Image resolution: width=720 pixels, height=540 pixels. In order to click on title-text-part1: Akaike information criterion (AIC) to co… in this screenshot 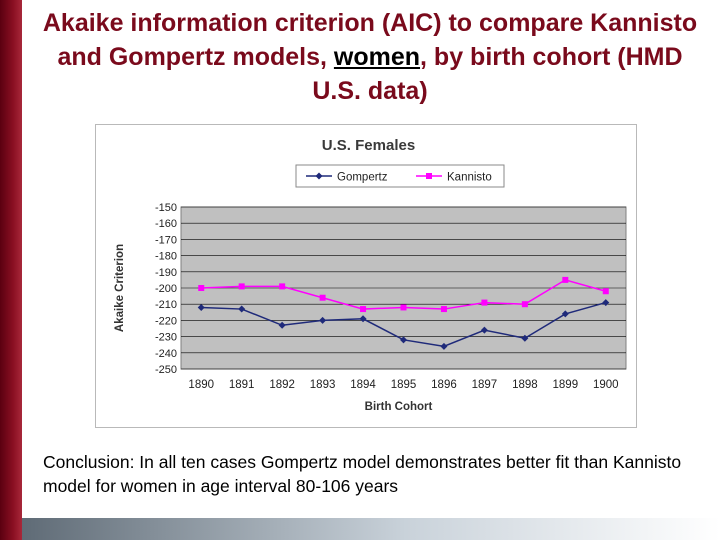, I will do `click(370, 40)`.